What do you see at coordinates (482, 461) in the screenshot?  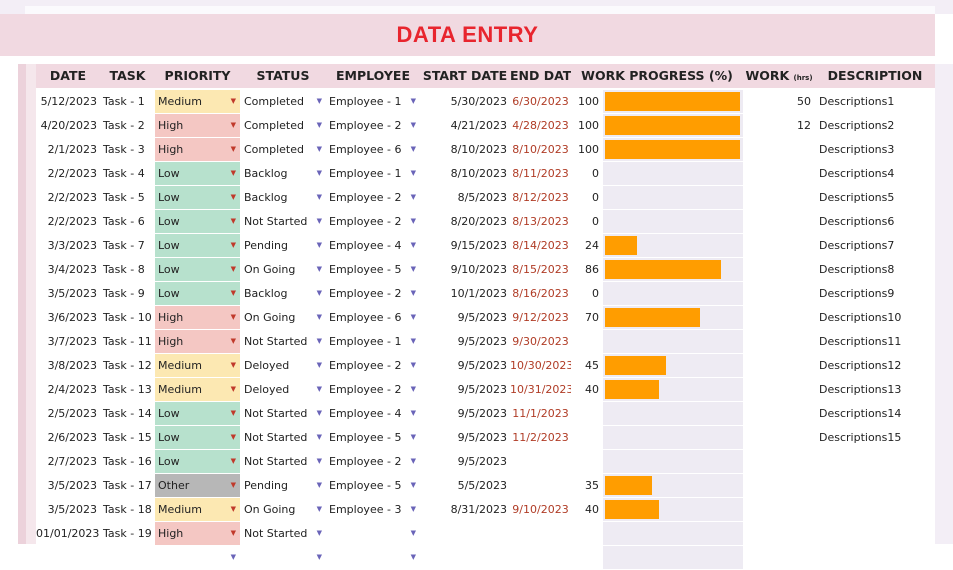 I see `start-date-cell: 9/5/2023` at bounding box center [482, 461].